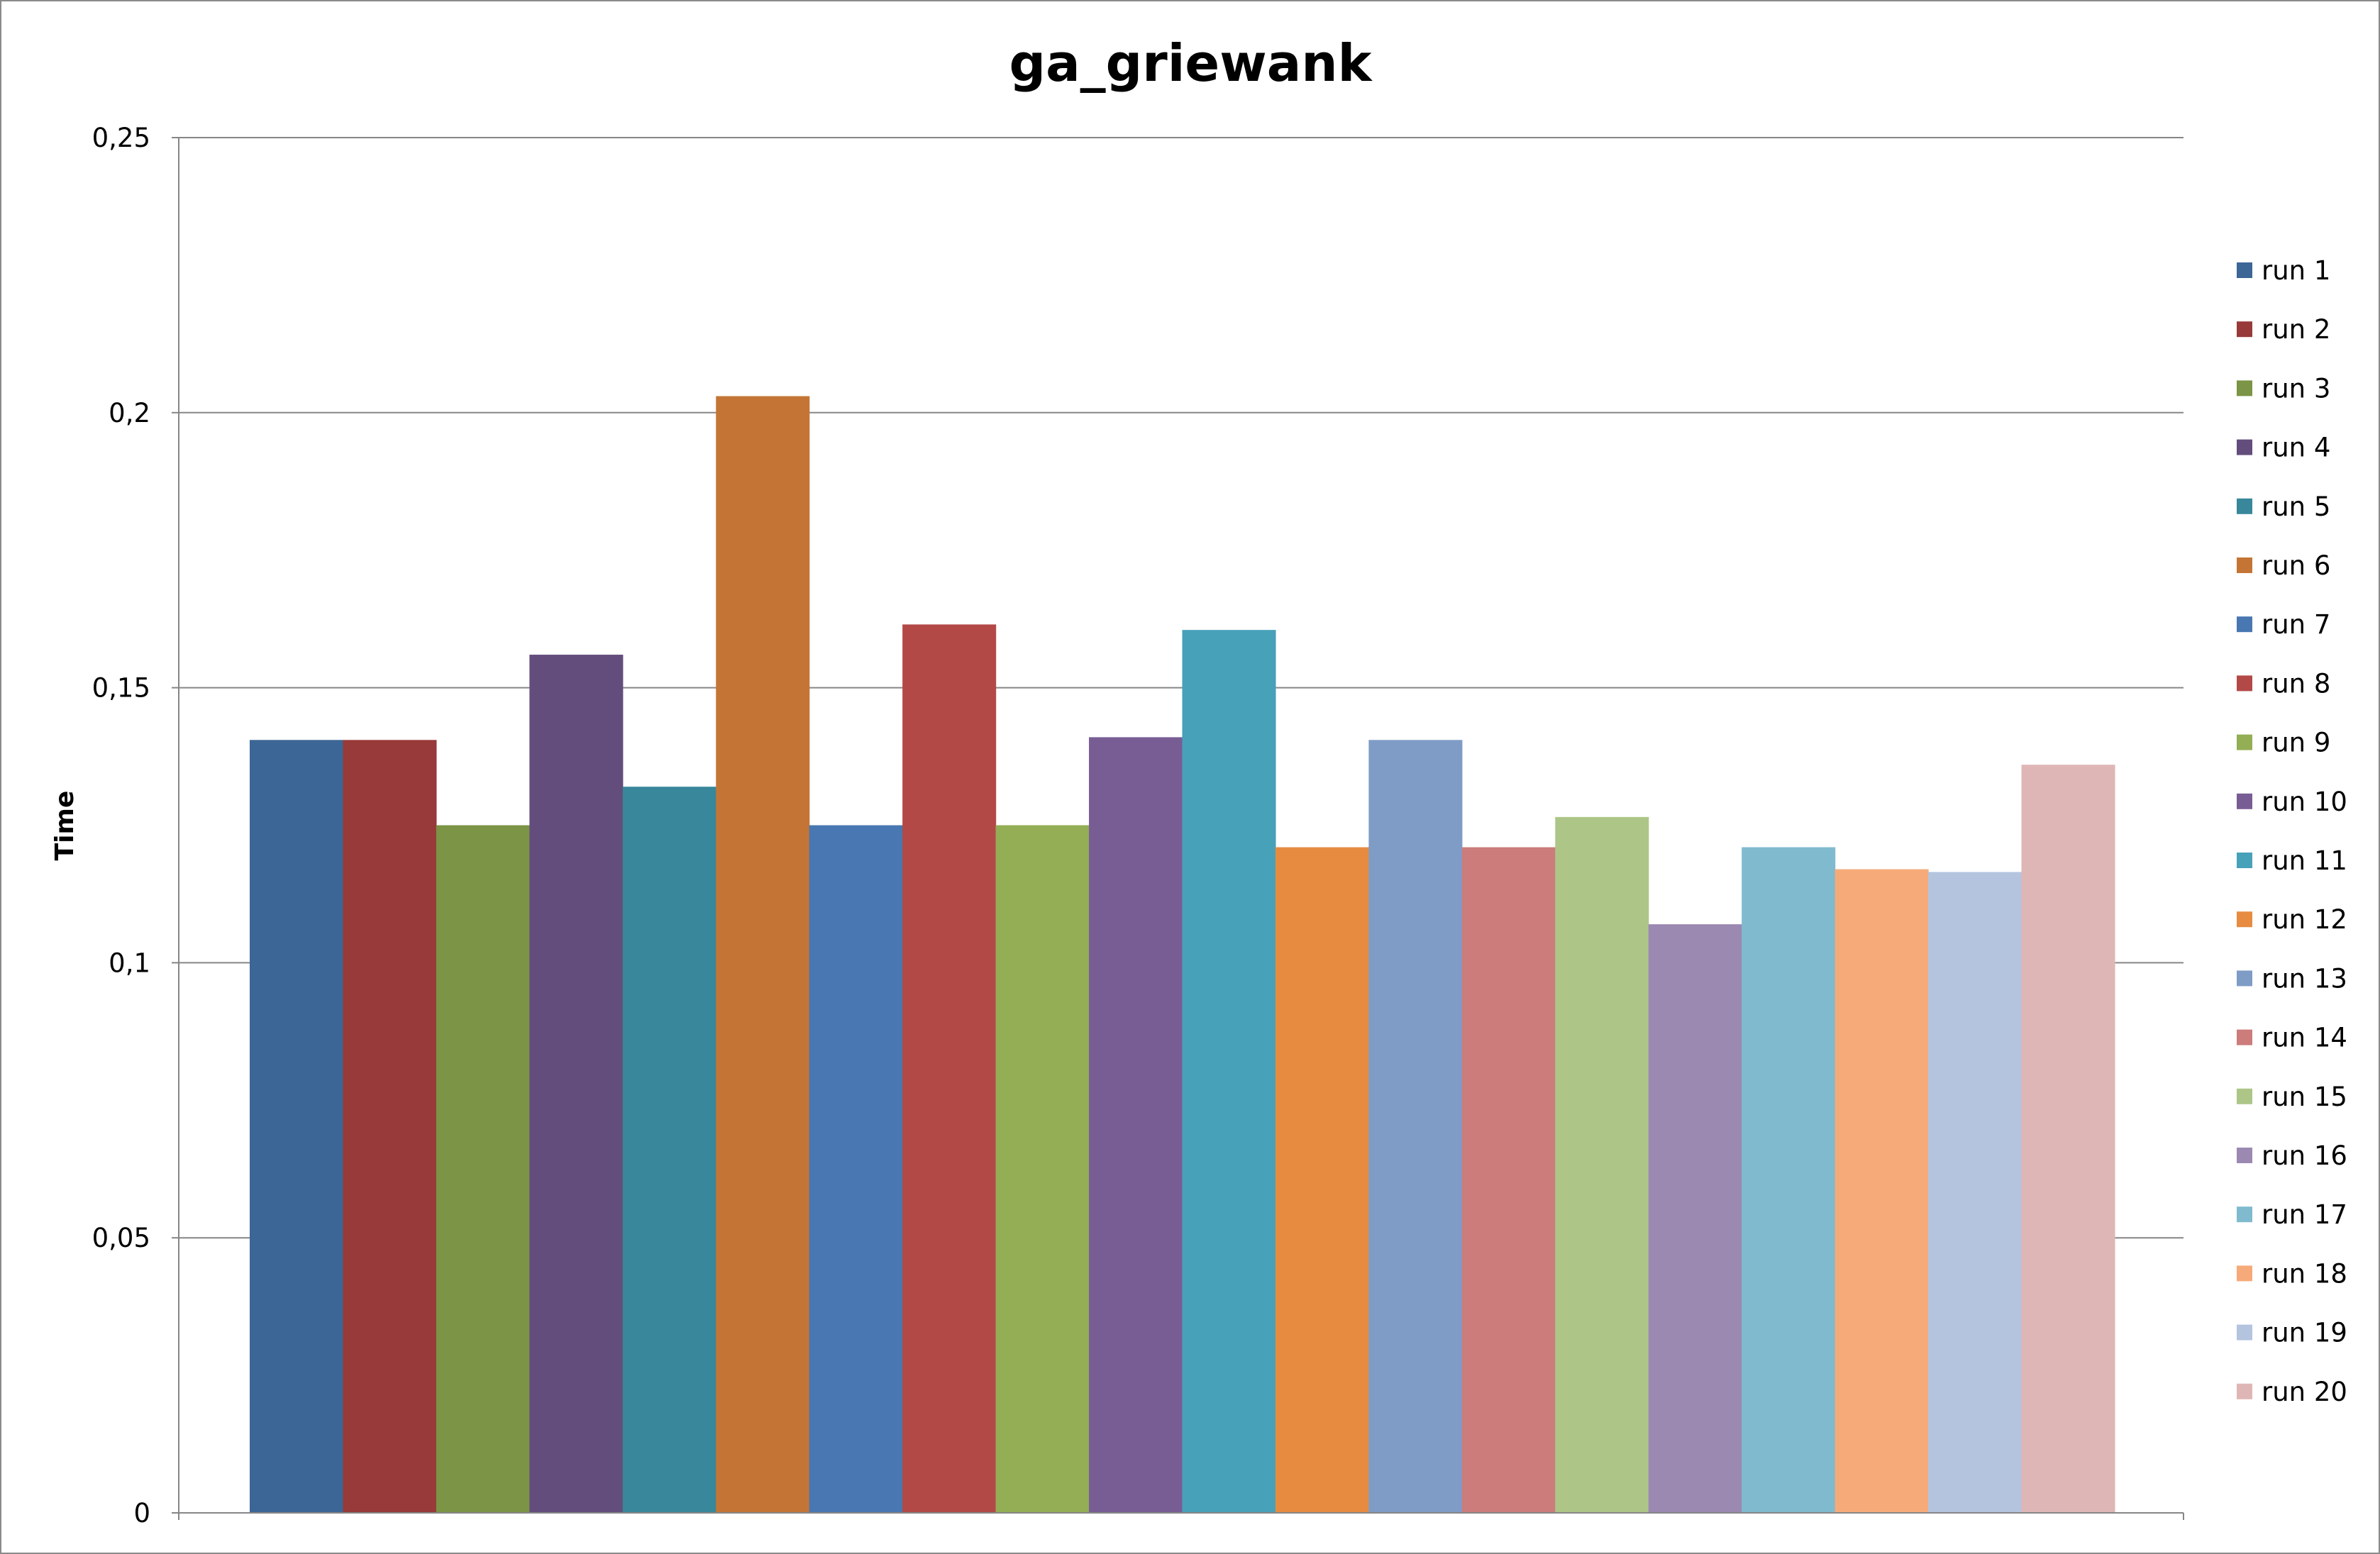  I want to click on legend-item-run-20: run 20, so click(2292, 1392).